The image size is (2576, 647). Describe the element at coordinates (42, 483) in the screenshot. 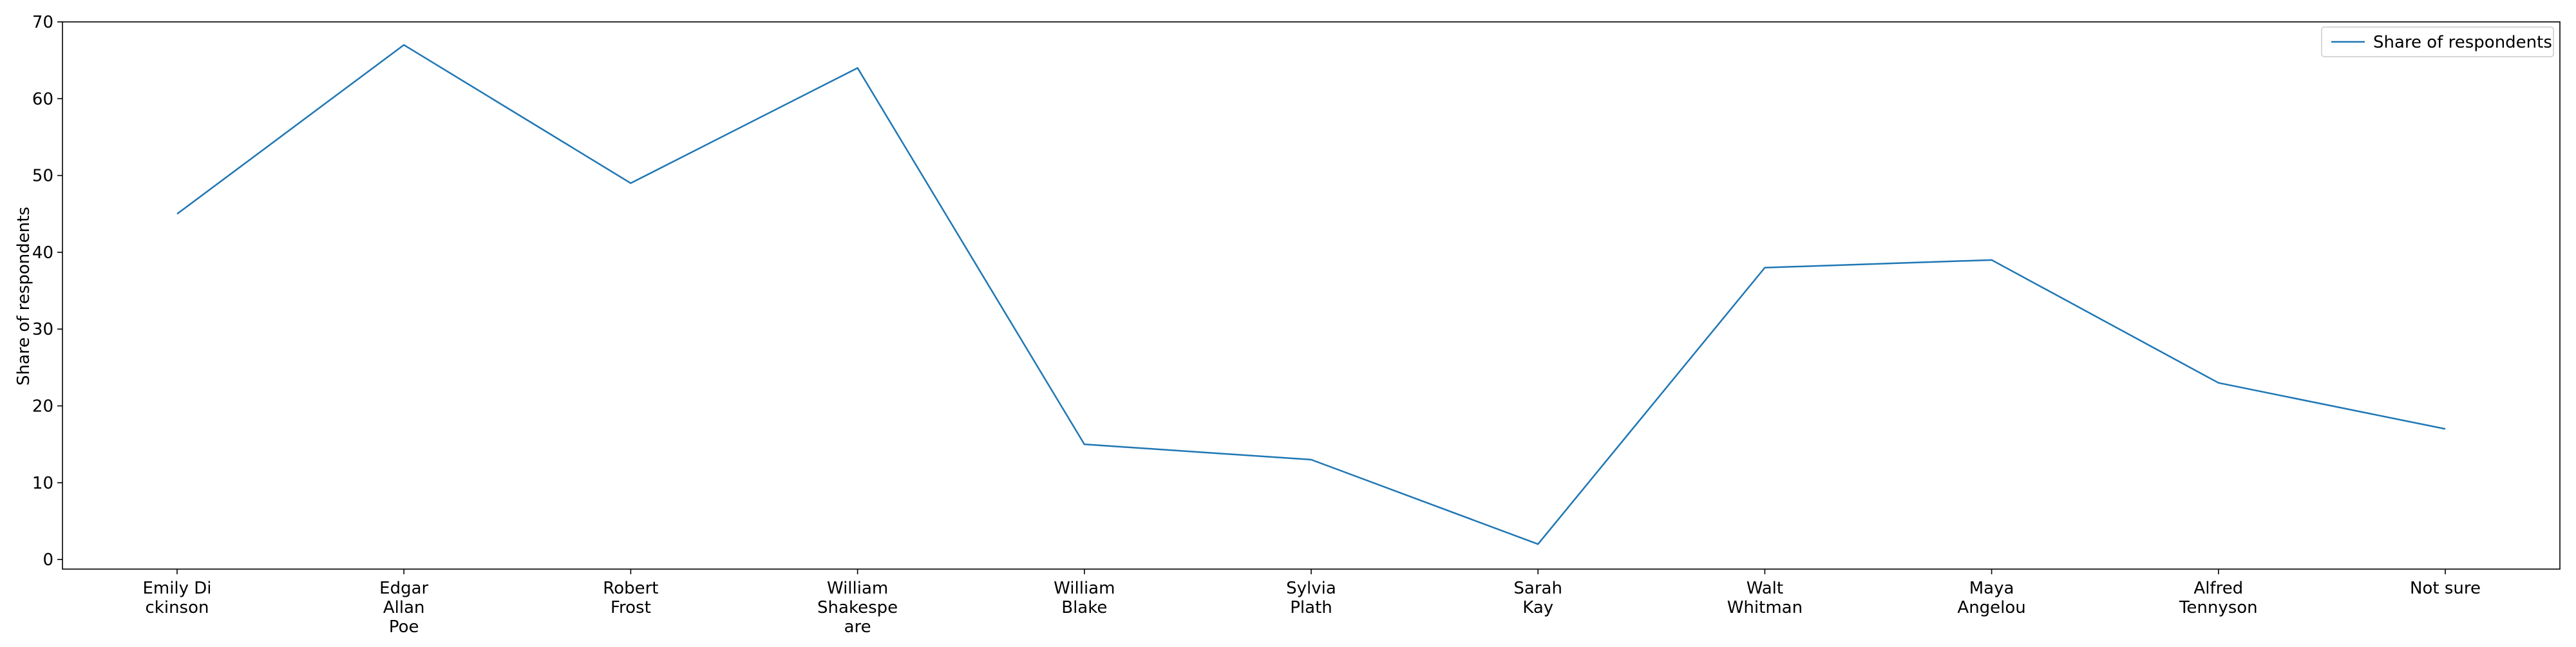

I see `y-tick-label: 10` at that location.